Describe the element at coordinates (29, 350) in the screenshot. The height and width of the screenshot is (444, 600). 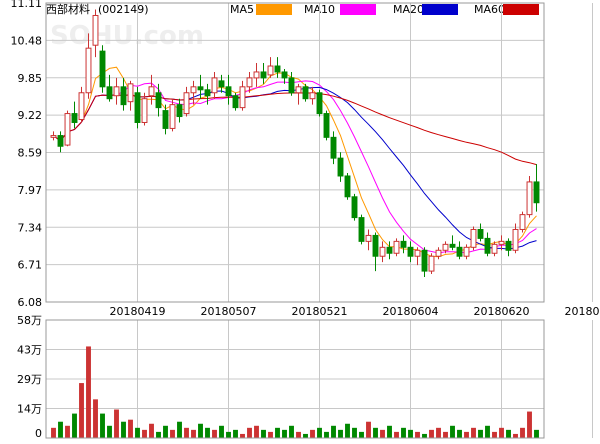
I see `volume-tick-label: 43万` at that location.